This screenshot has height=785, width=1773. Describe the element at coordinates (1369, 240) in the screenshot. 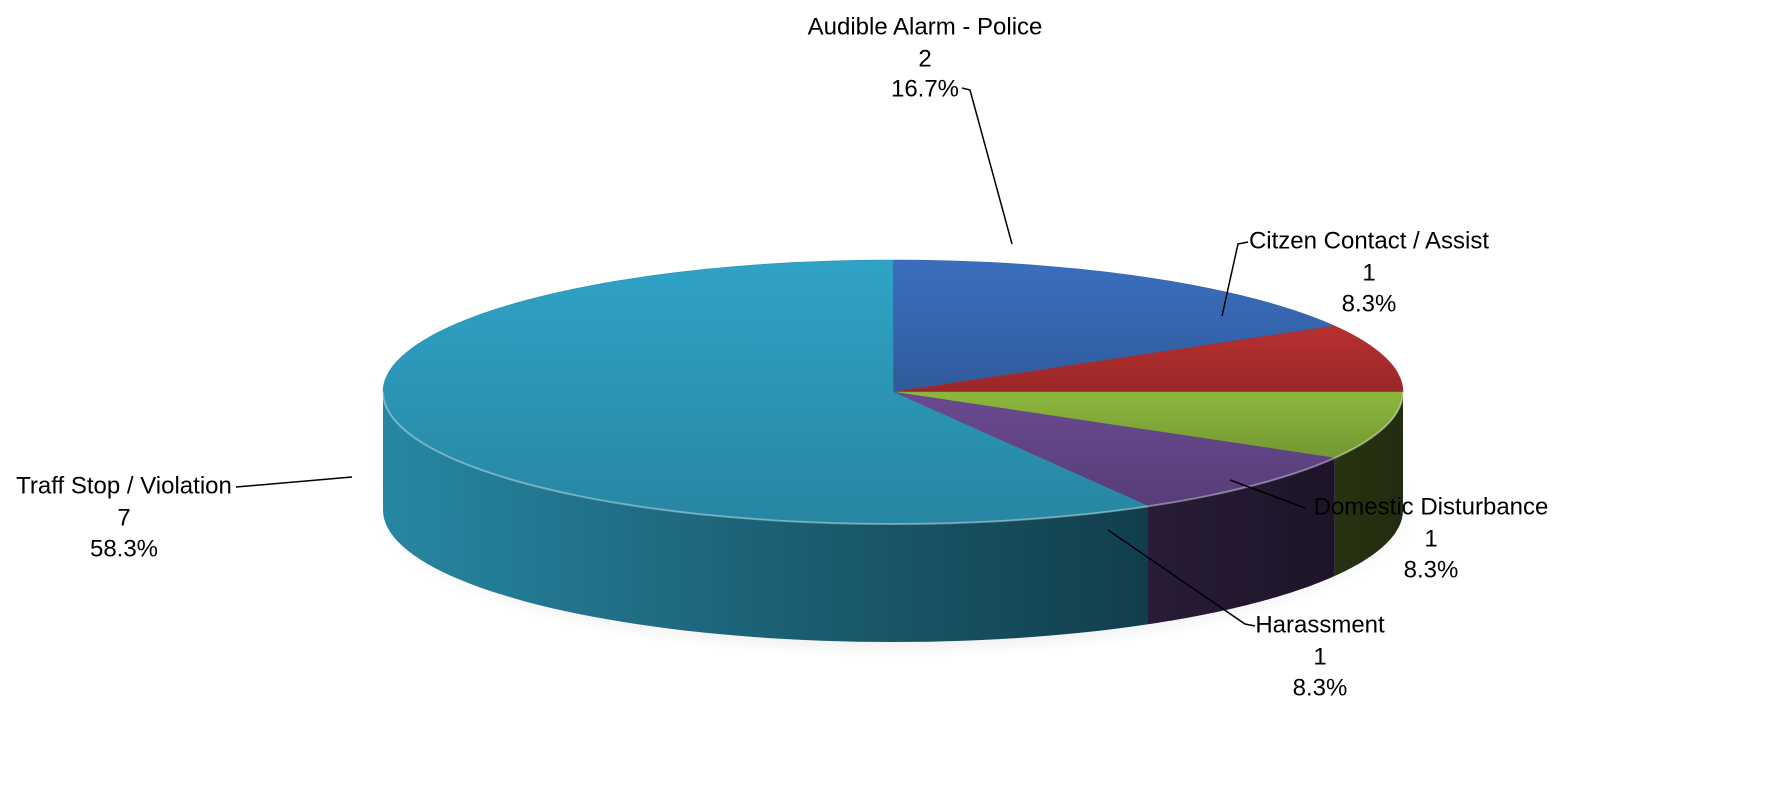

I see `slice-label-1: Citzen Contact / Assist` at that location.